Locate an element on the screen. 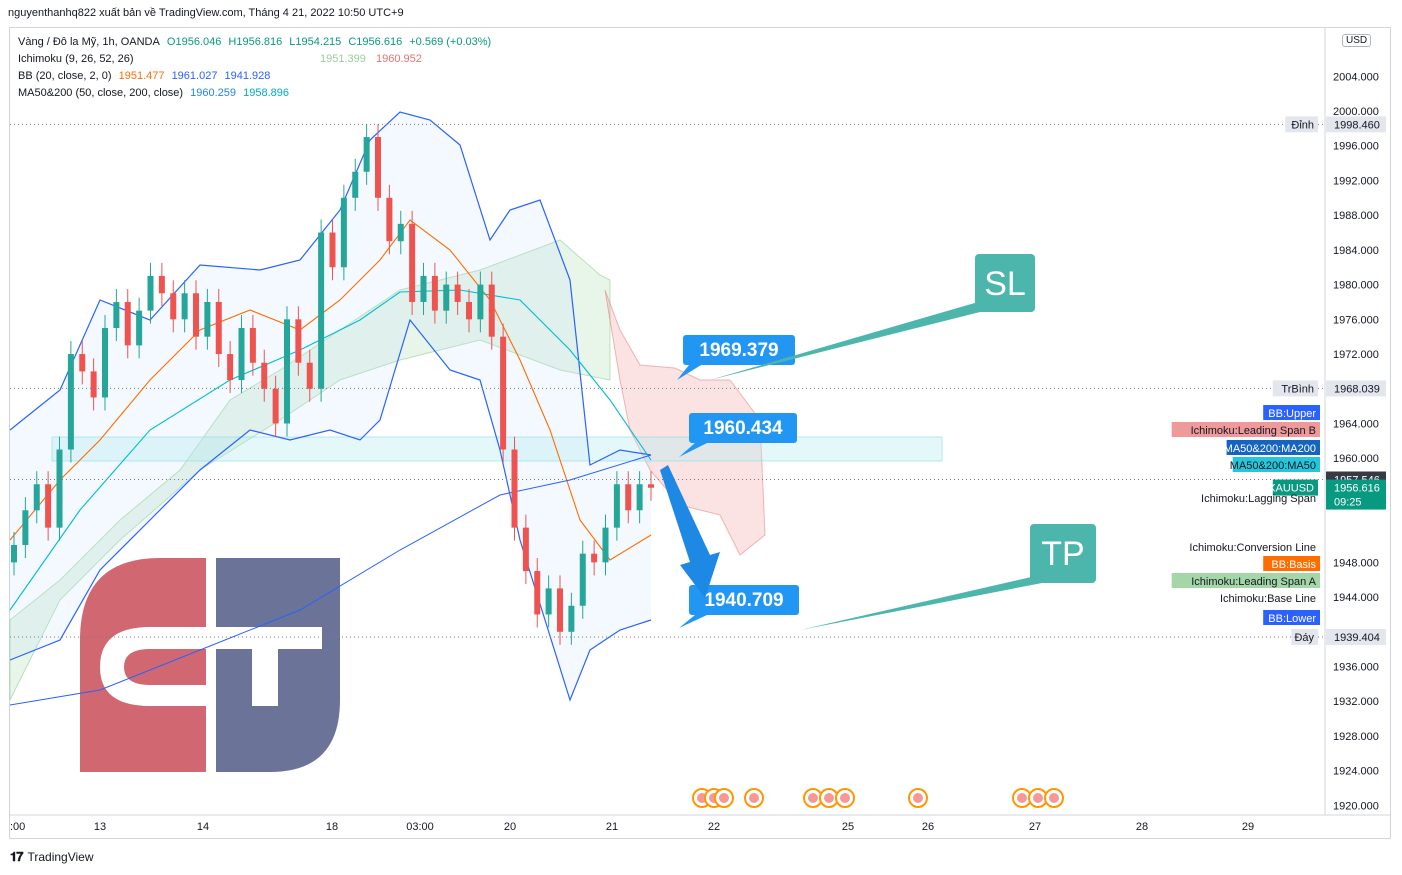 The image size is (1402, 875). x-tick-label: 26 is located at coordinates (928, 827).